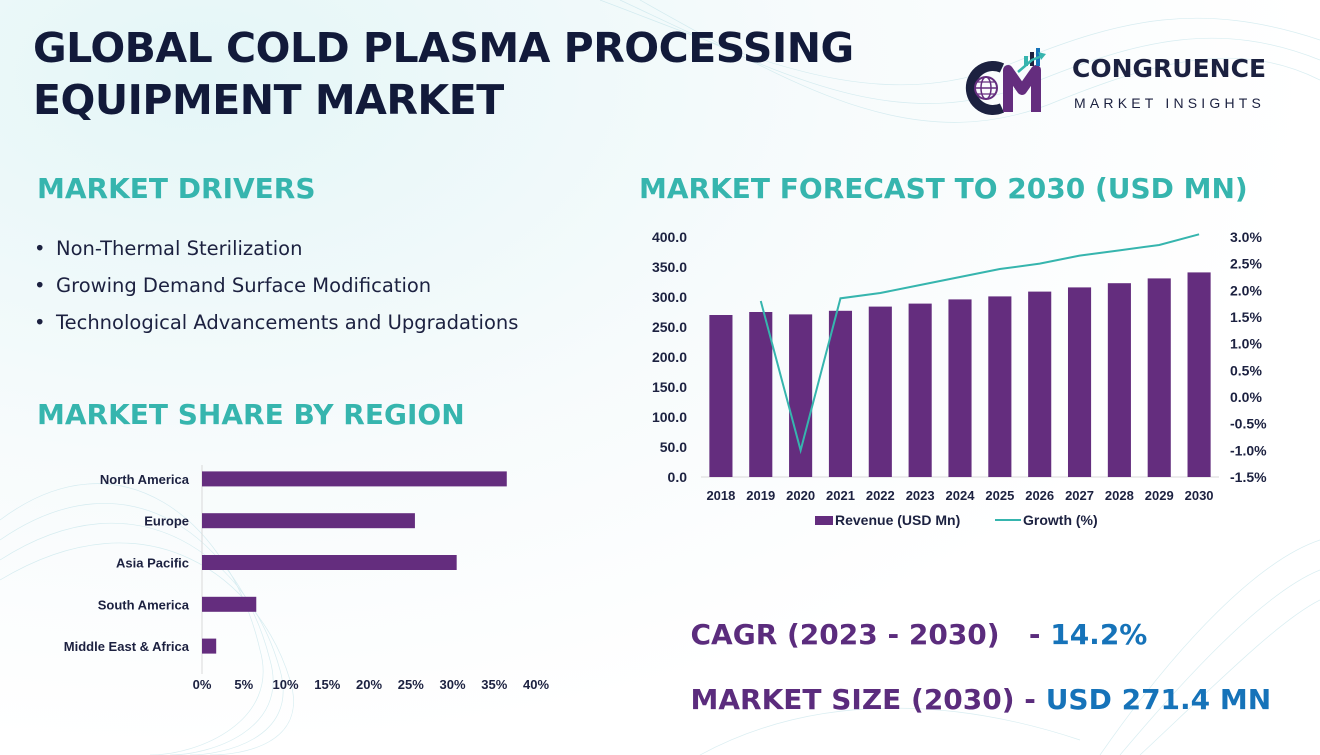 This screenshot has height=755, width=1320. What do you see at coordinates (1248, 450) in the screenshot?
I see `y-right-tick-label: -1.0%` at bounding box center [1248, 450].